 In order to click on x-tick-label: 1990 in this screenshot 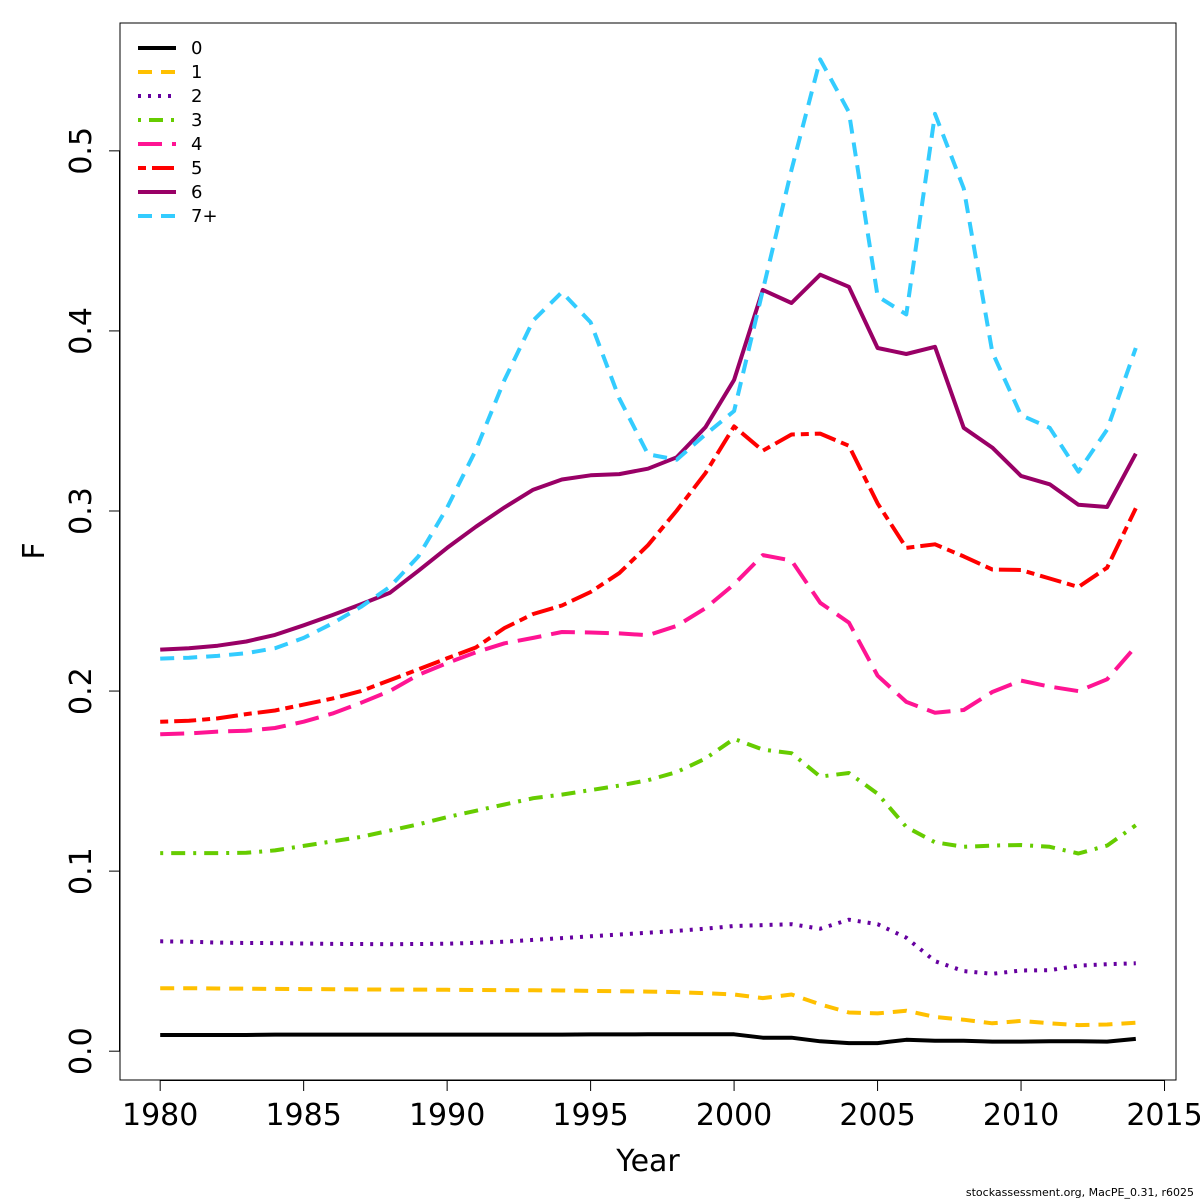, I will do `click(447, 1115)`.